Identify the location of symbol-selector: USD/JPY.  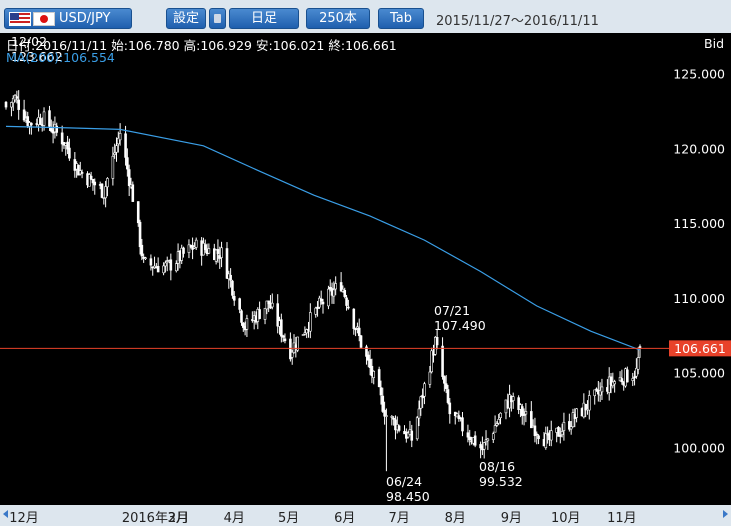
(68, 18).